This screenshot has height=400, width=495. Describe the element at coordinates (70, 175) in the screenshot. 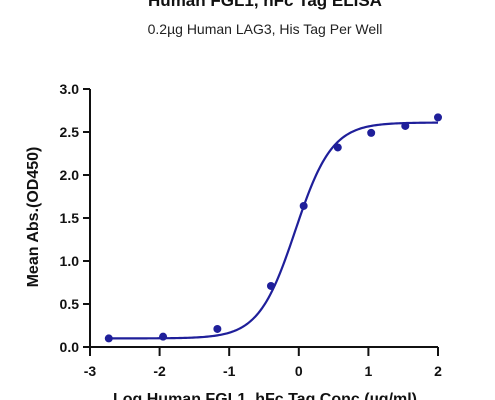

I see `y-tick-label: 2.0` at that location.